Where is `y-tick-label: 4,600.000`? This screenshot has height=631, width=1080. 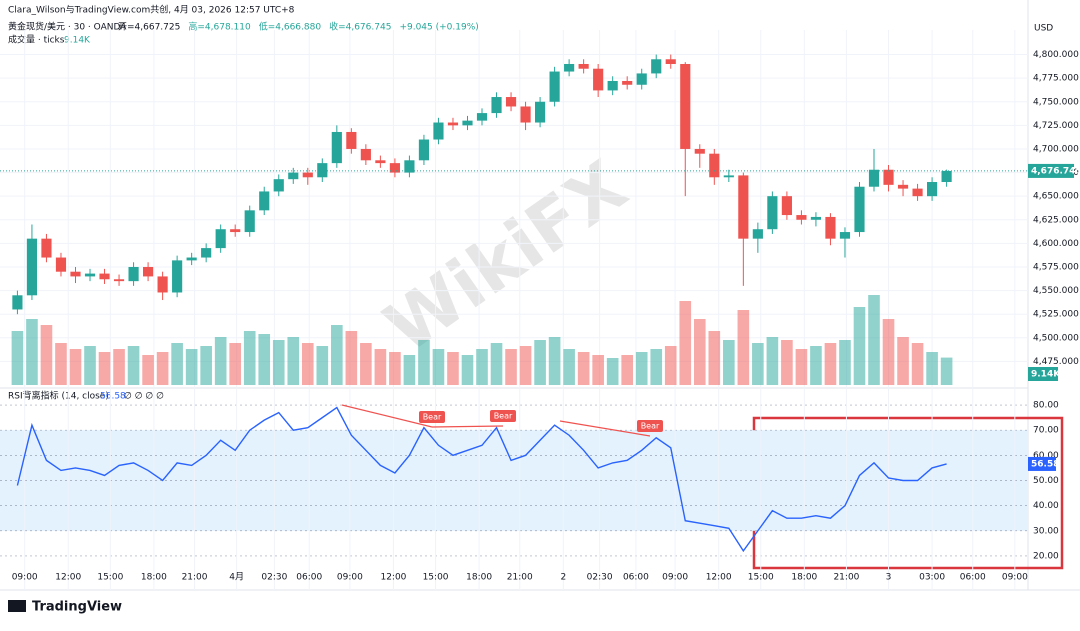 y-tick-label: 4,600.000 is located at coordinates (1056, 244).